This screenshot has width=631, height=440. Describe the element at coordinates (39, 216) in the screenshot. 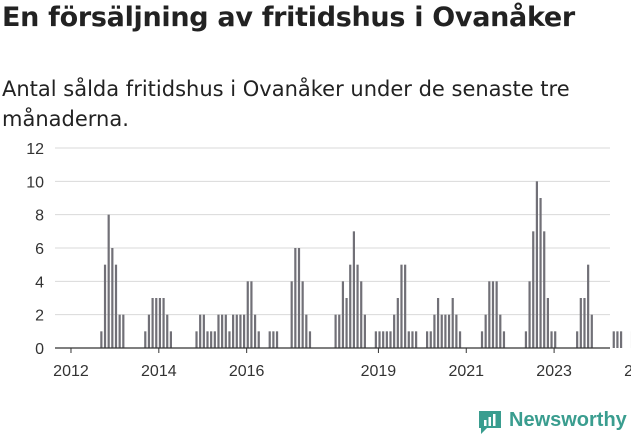

I see `y-tick-label: 8` at that location.